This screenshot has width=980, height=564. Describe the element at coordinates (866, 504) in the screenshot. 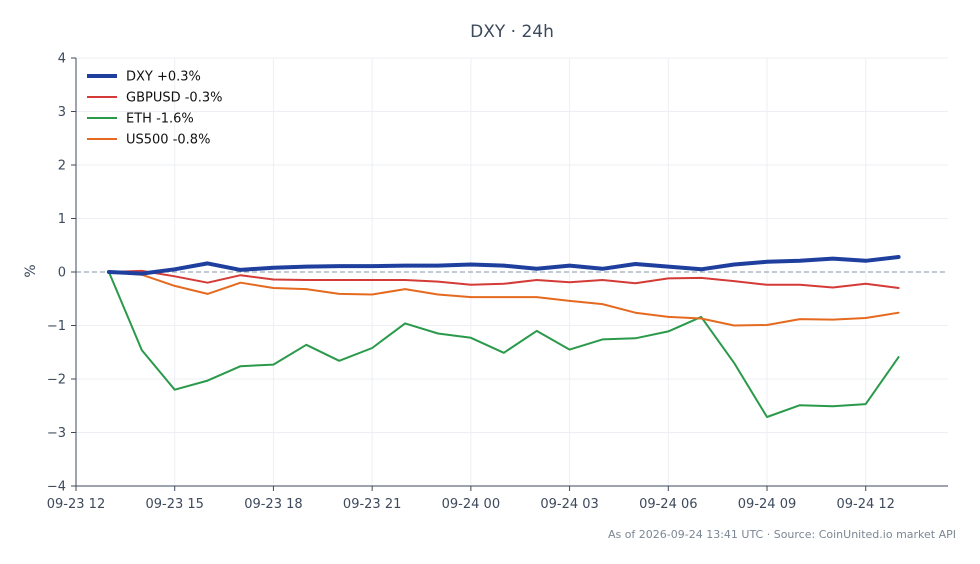

I see `x-tick-label: 09-24 12` at that location.